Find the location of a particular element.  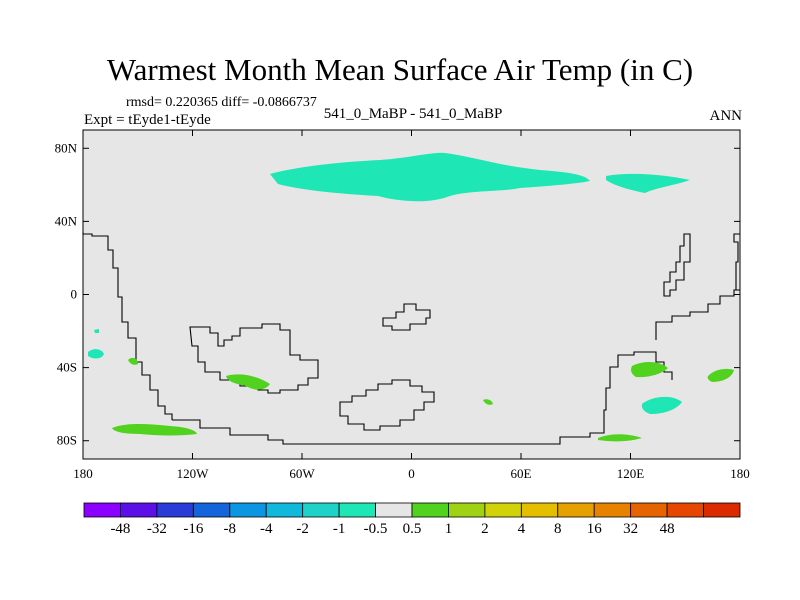

coastline-americas is located at coordinates (127, 326).